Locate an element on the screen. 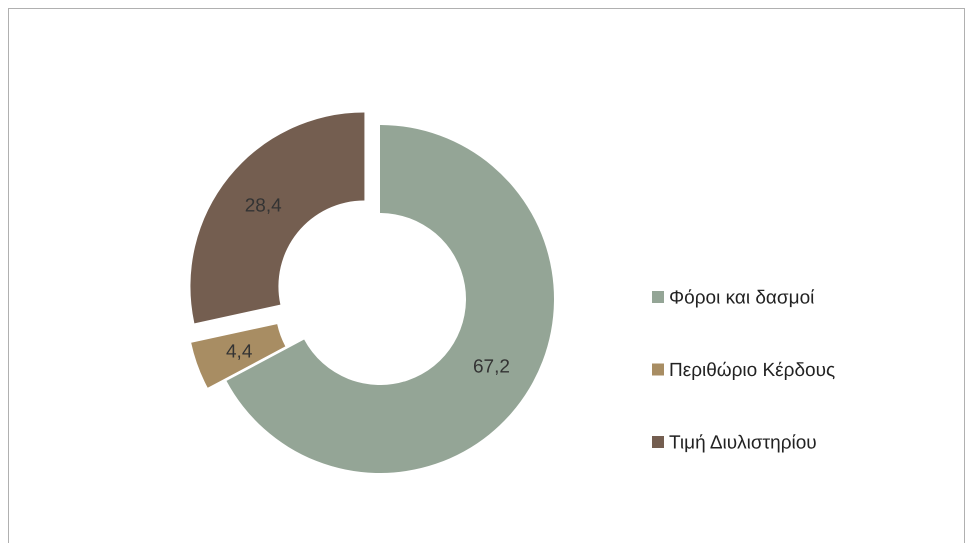 The width and height of the screenshot is (973, 543). data-label: 28,4 is located at coordinates (263, 205).